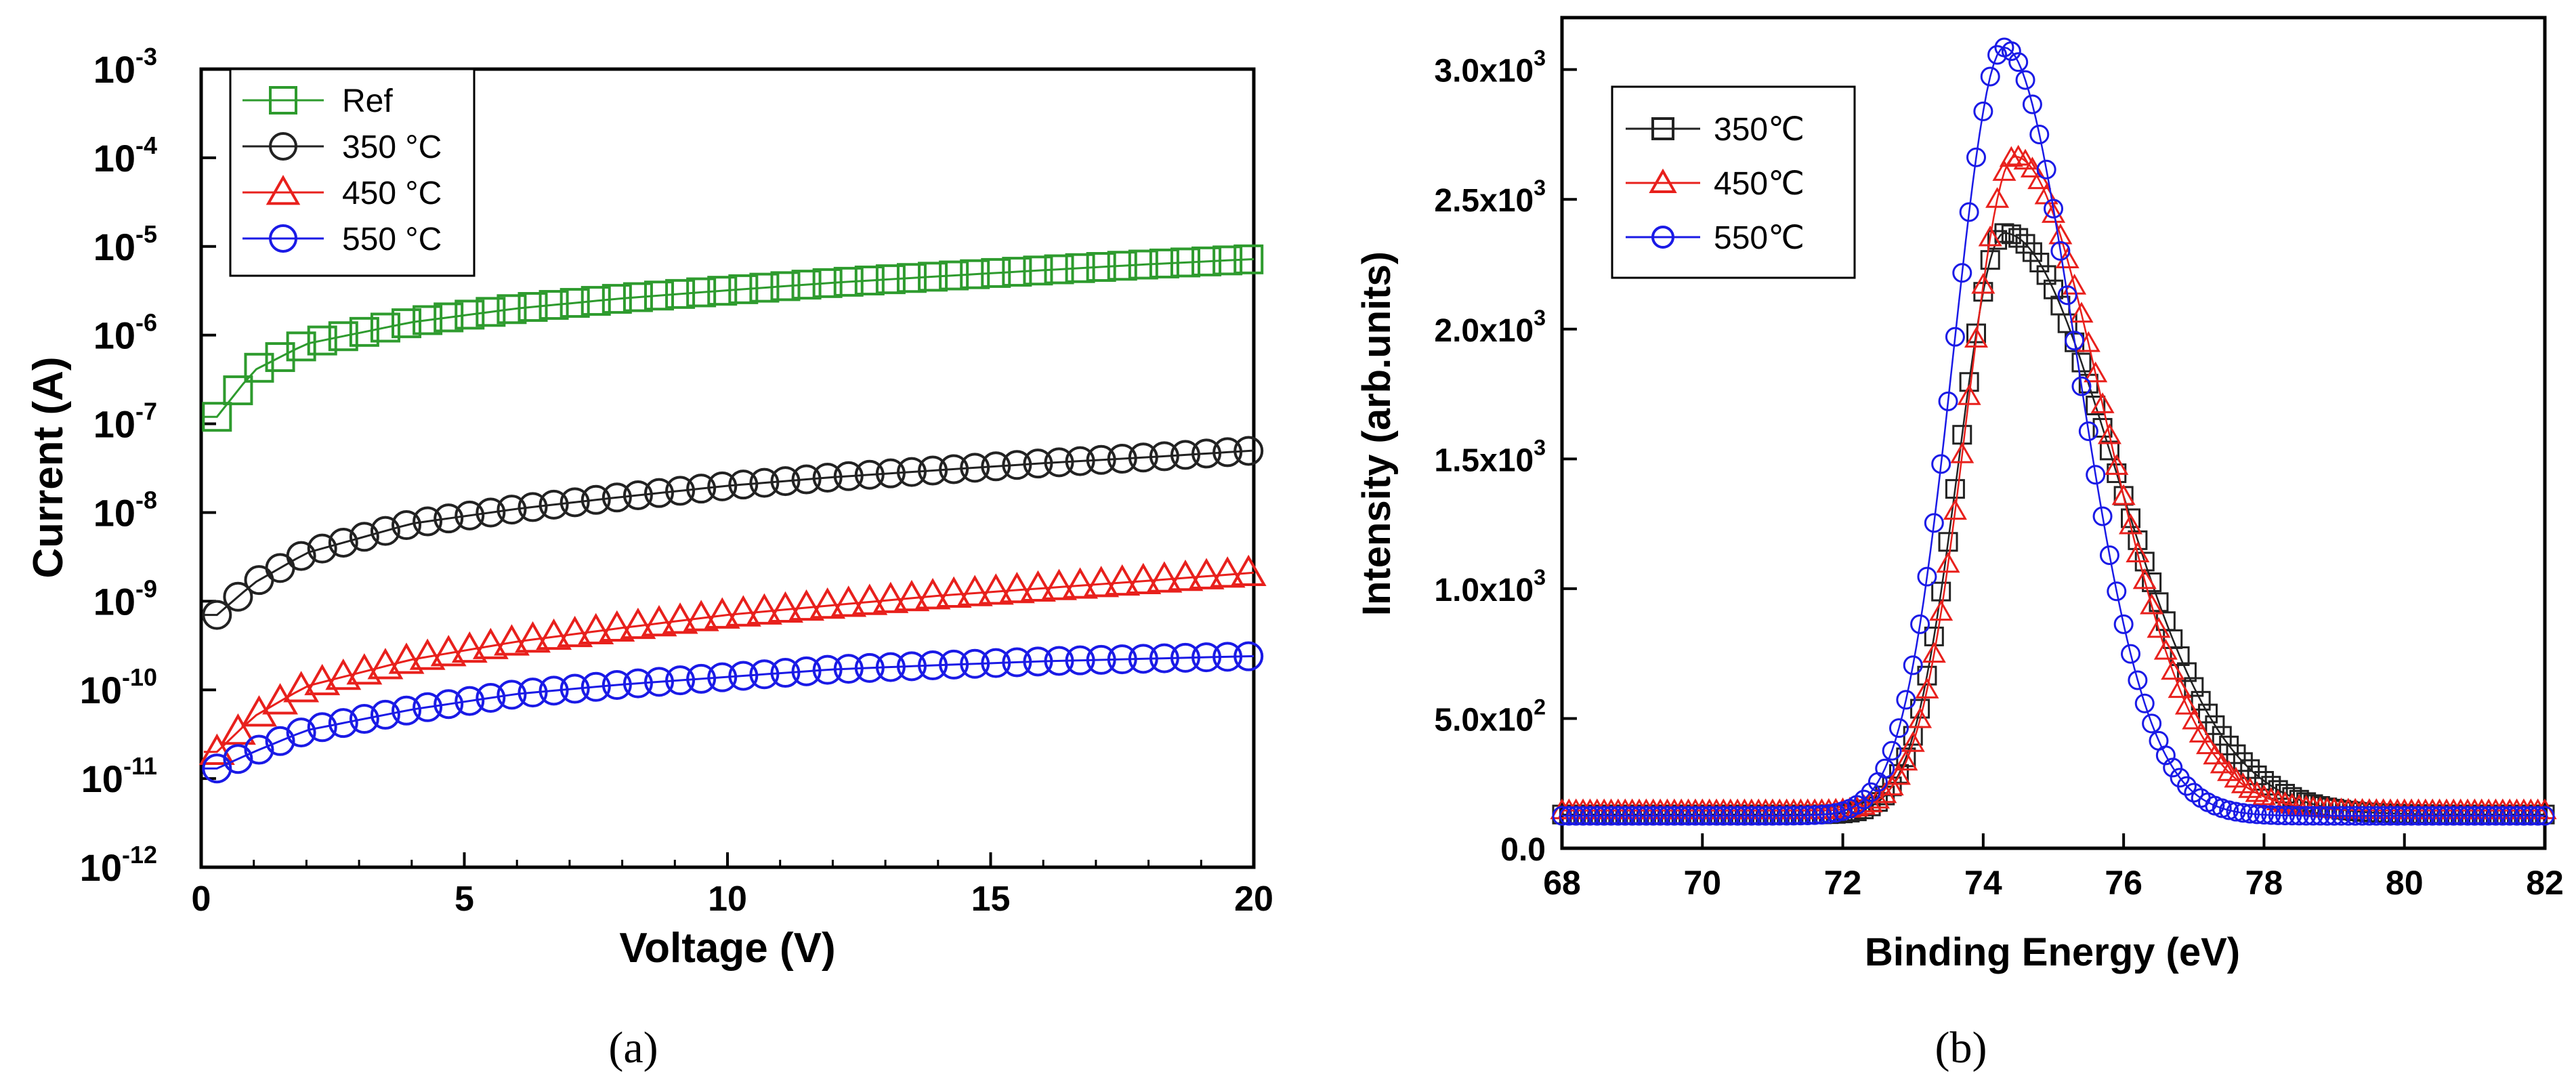  I want to click on panel-b-y-tick-label: 2.5x10³, so click(1490, 197).